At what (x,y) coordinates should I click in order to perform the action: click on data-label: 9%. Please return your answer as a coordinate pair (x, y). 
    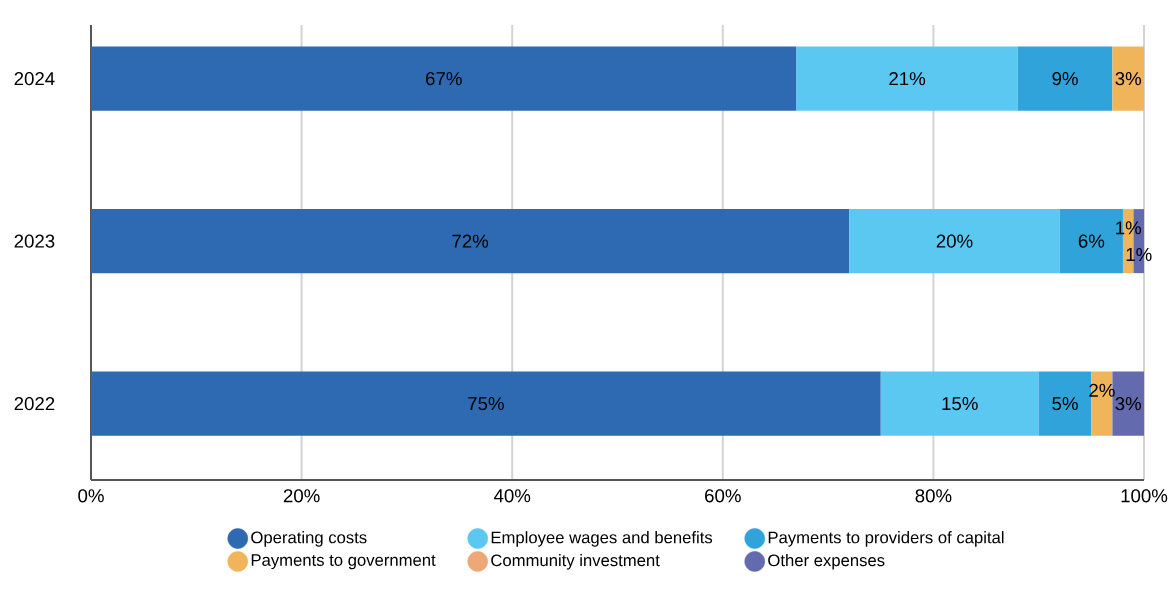
    Looking at the image, I should click on (1065, 79).